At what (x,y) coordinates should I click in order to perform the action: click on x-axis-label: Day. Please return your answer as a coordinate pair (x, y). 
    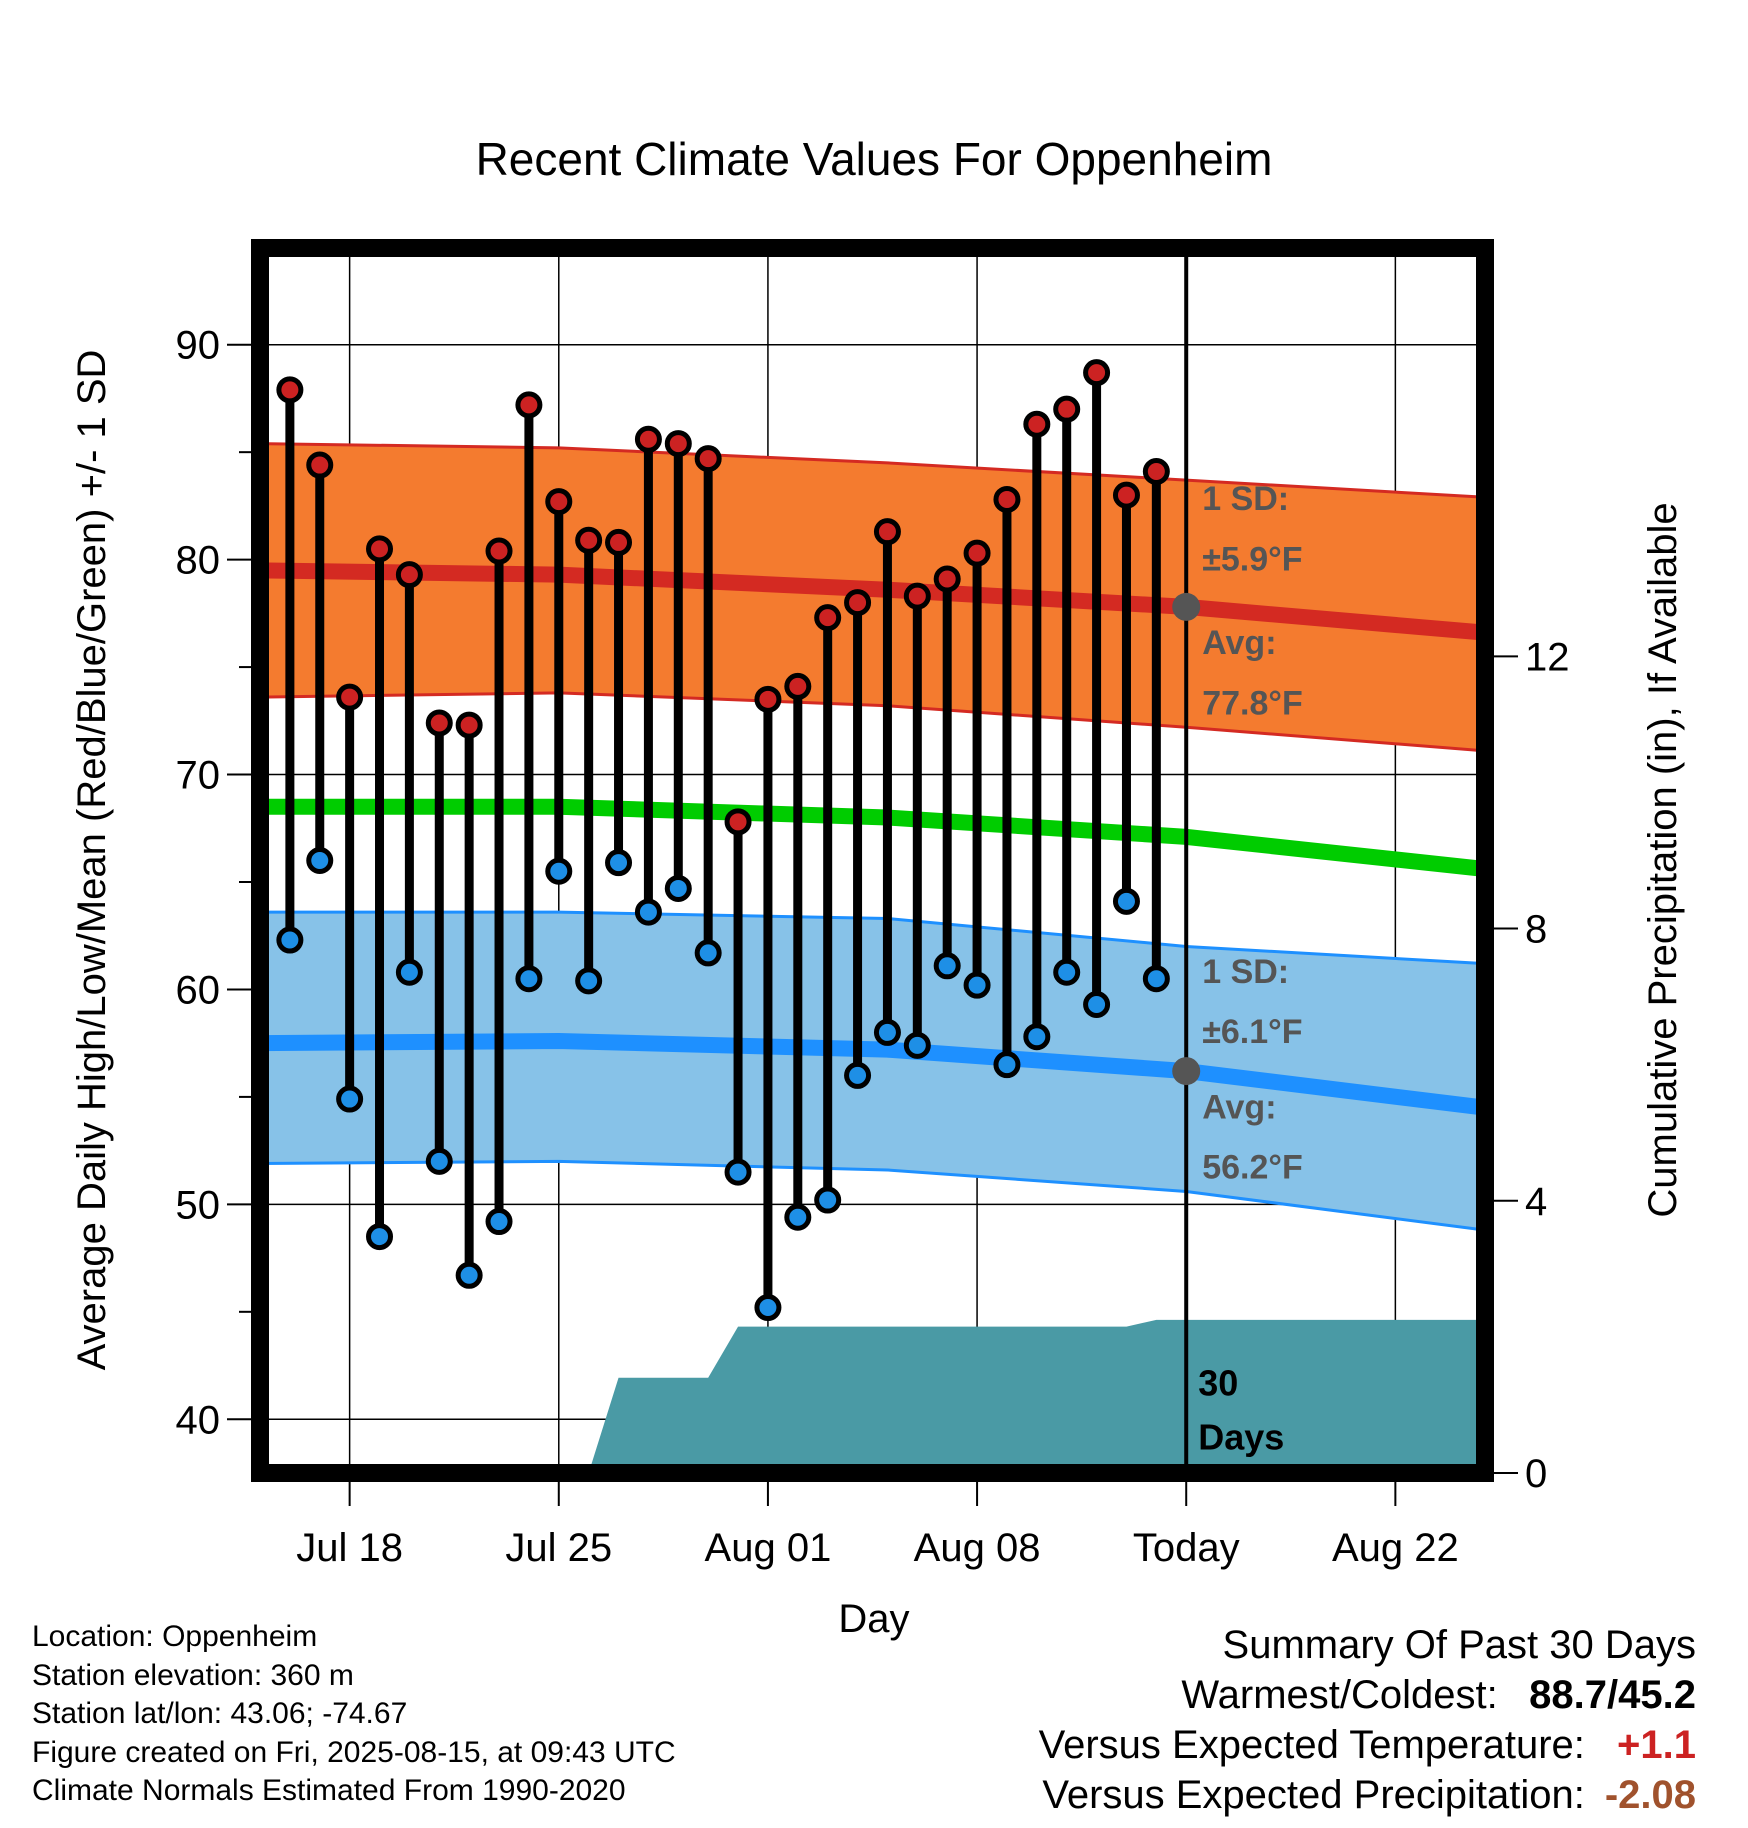
    Looking at the image, I should click on (873, 1619).